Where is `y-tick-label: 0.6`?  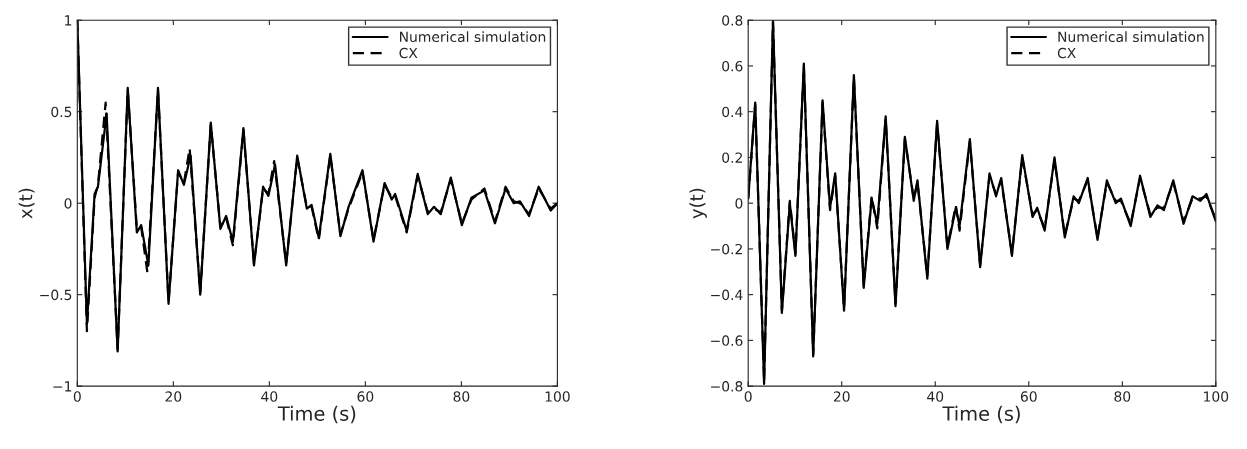 y-tick-label: 0.6 is located at coordinates (732, 66).